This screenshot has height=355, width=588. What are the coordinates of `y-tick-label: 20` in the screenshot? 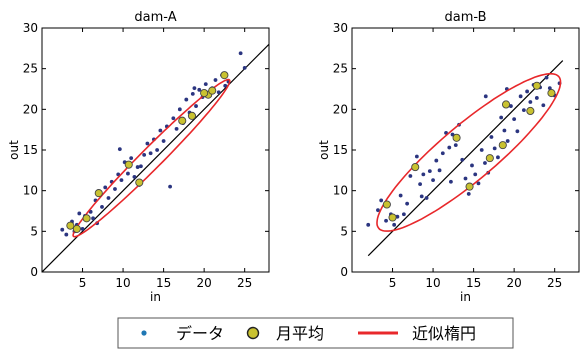 It's located at (340, 109).